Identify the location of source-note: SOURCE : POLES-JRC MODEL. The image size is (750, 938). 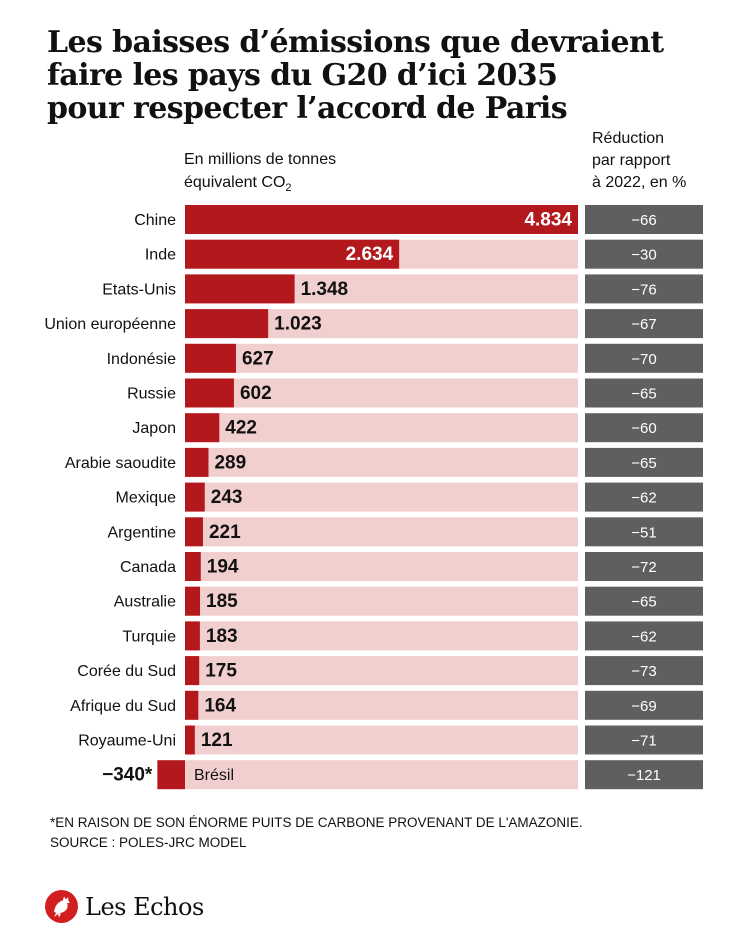
(148, 842).